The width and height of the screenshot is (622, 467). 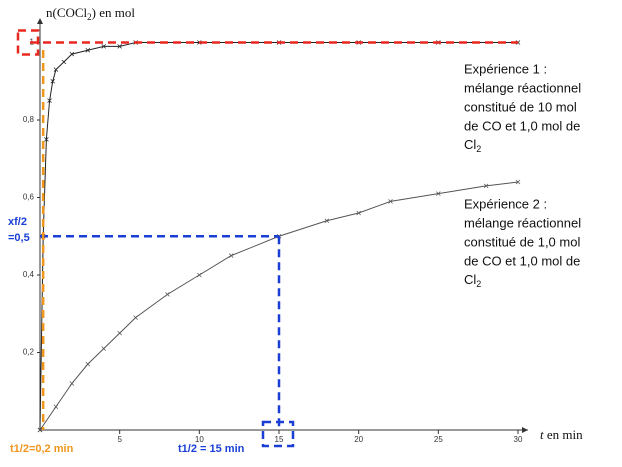 I want to click on x-tick-label: 30, so click(x=518, y=439).